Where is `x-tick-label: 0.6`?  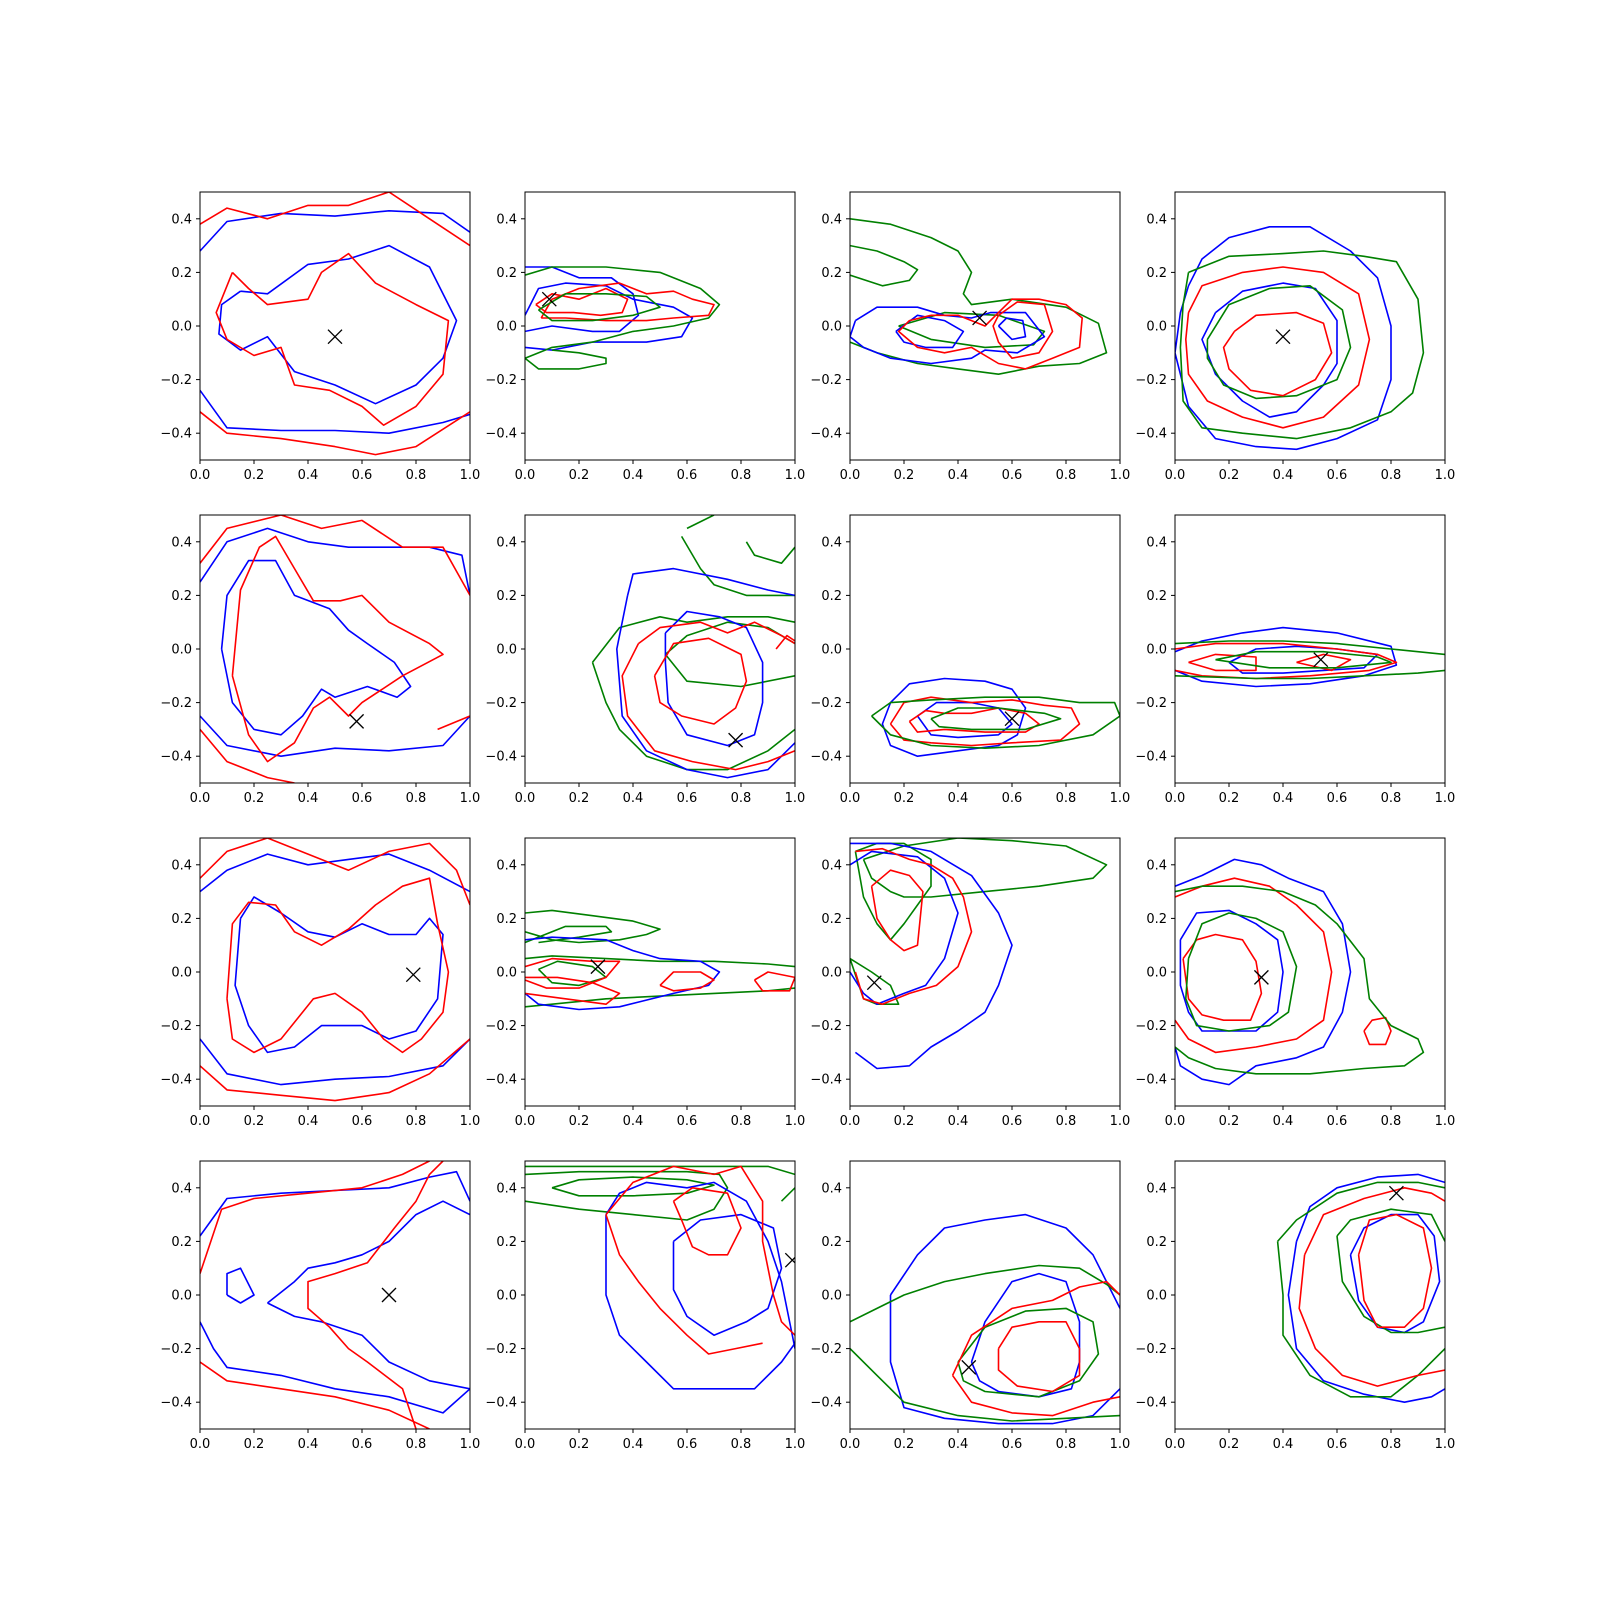 x-tick-label: 0.6 is located at coordinates (362, 798).